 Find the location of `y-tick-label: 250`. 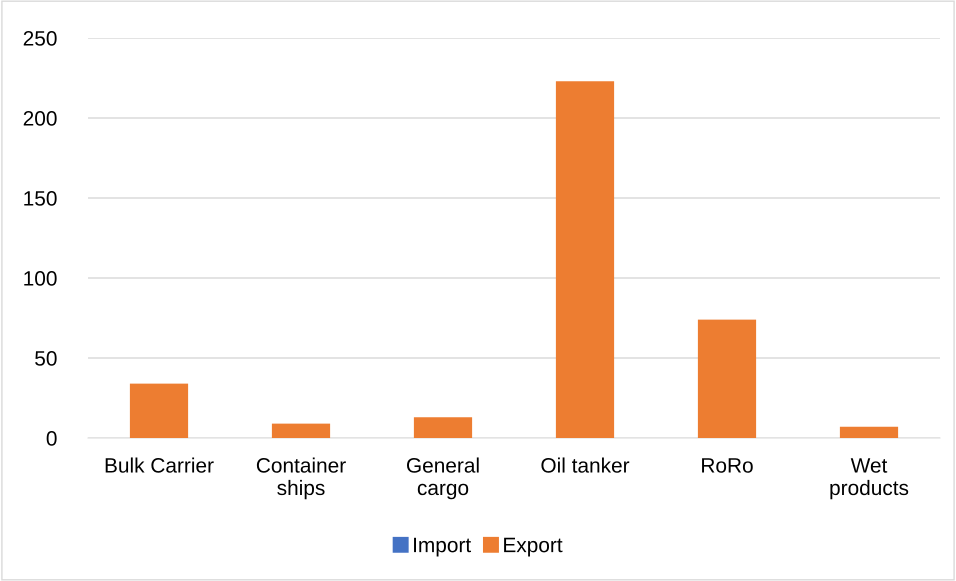

y-tick-label: 250 is located at coordinates (40, 38).